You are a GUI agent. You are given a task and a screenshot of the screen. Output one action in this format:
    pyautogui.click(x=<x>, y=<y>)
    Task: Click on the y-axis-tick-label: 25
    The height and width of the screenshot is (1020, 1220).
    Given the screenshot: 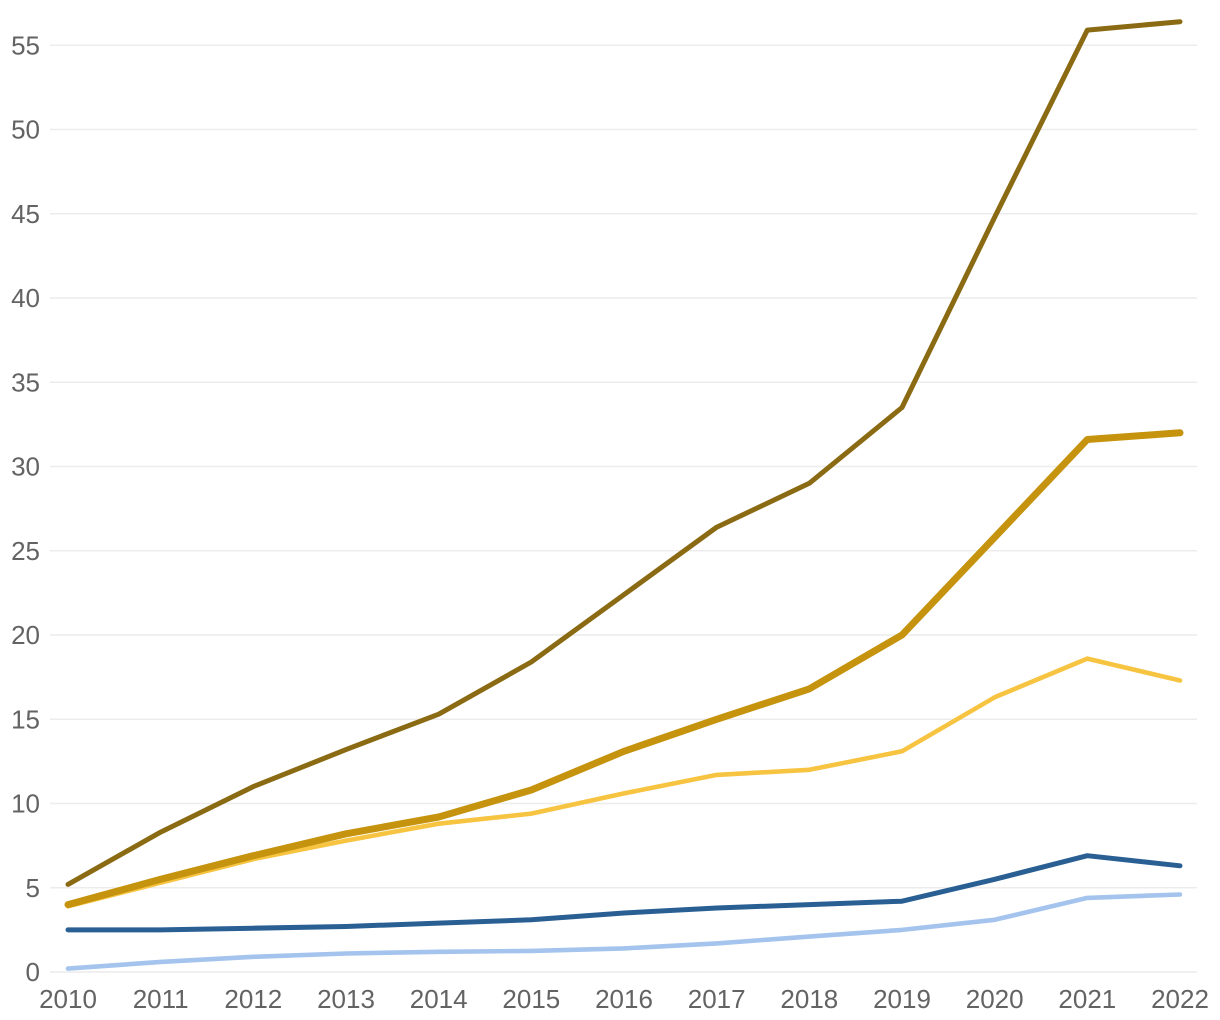 What is the action you would take?
    pyautogui.click(x=25, y=551)
    